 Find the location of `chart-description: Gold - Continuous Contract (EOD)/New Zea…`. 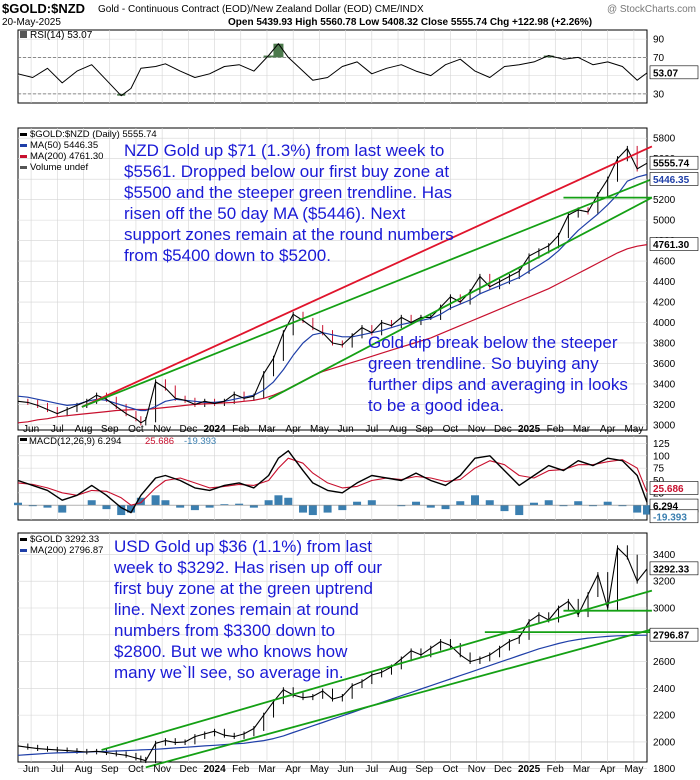

chart-description: Gold - Continuous Contract (EOD)/New Zea… is located at coordinates (261, 9).